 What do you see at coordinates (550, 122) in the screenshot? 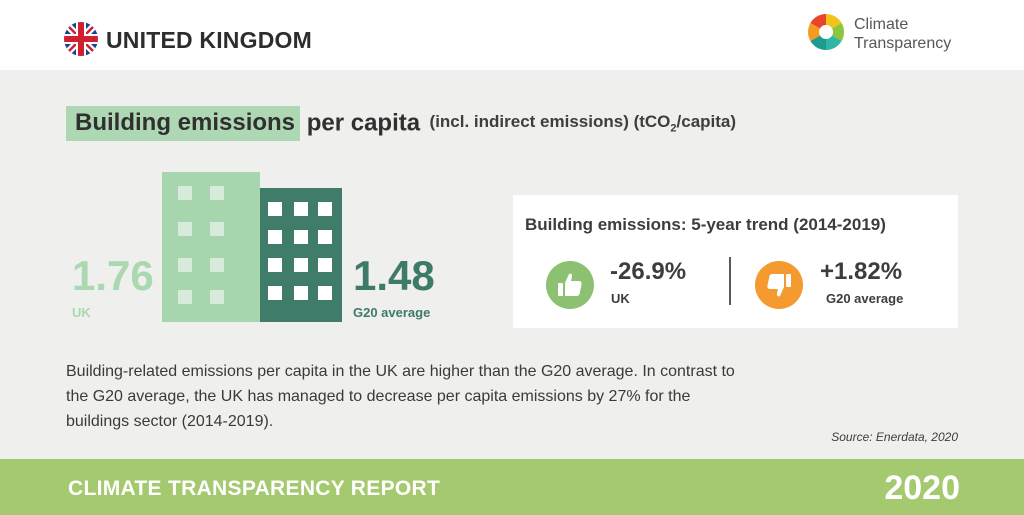
I see `title-unit-prefix: (incl. indirect emissions) (tCO` at bounding box center [550, 122].